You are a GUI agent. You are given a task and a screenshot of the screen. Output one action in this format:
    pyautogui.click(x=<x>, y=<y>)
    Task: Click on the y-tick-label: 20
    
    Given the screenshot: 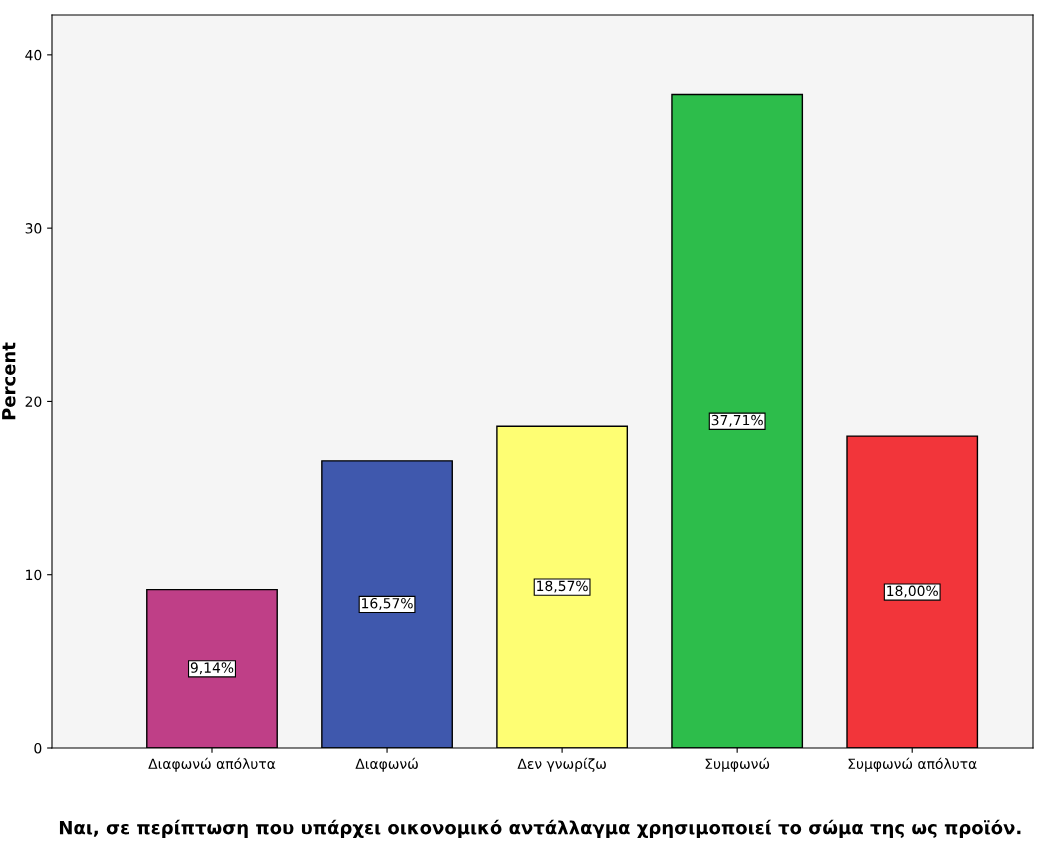 What is the action you would take?
    pyautogui.click(x=33, y=401)
    